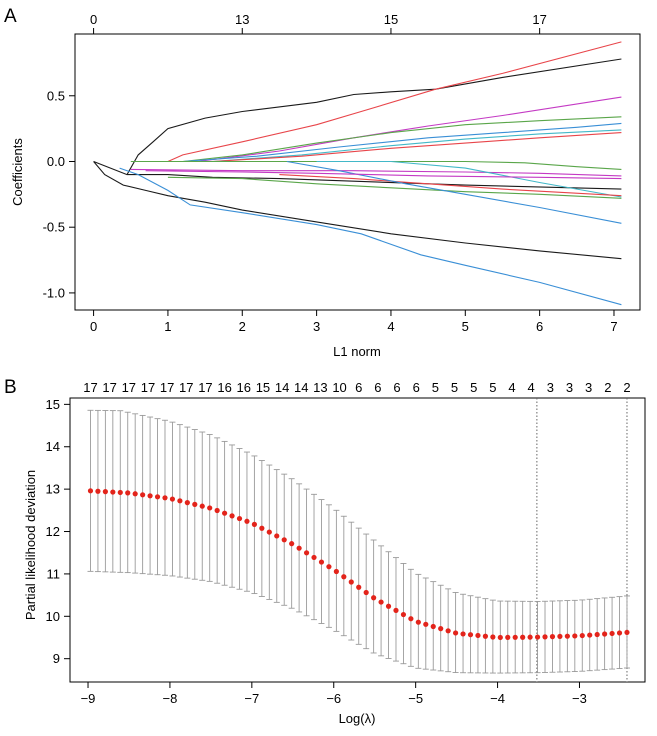  Describe the element at coordinates (357, 351) in the screenshot. I see `panel-a-x-label: L1 norm` at that location.